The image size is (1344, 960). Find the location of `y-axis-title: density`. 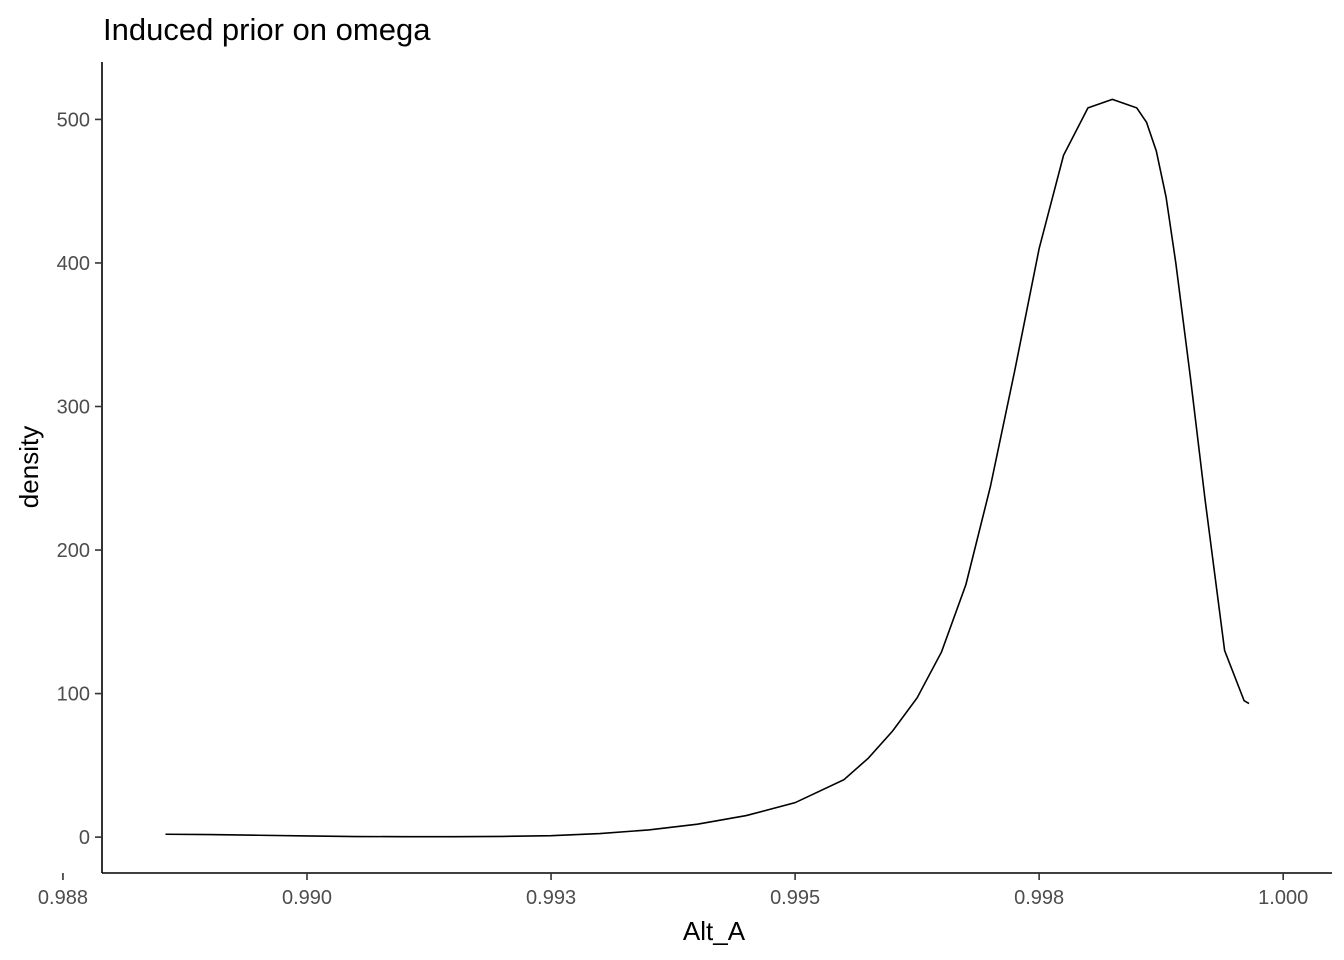

y-axis-title: density is located at coordinates (29, 467).